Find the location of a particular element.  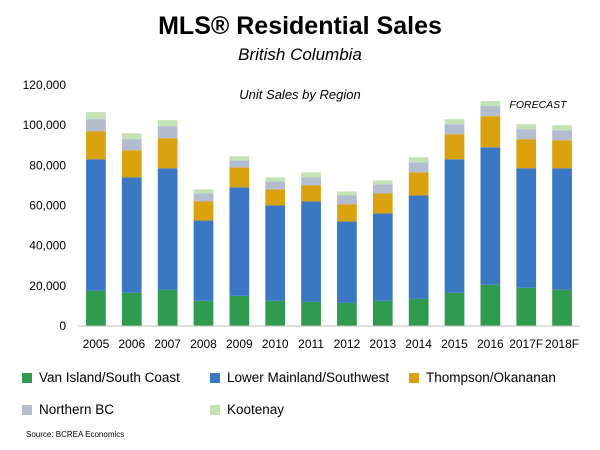

legend-item: Kootenay is located at coordinates (247, 409).